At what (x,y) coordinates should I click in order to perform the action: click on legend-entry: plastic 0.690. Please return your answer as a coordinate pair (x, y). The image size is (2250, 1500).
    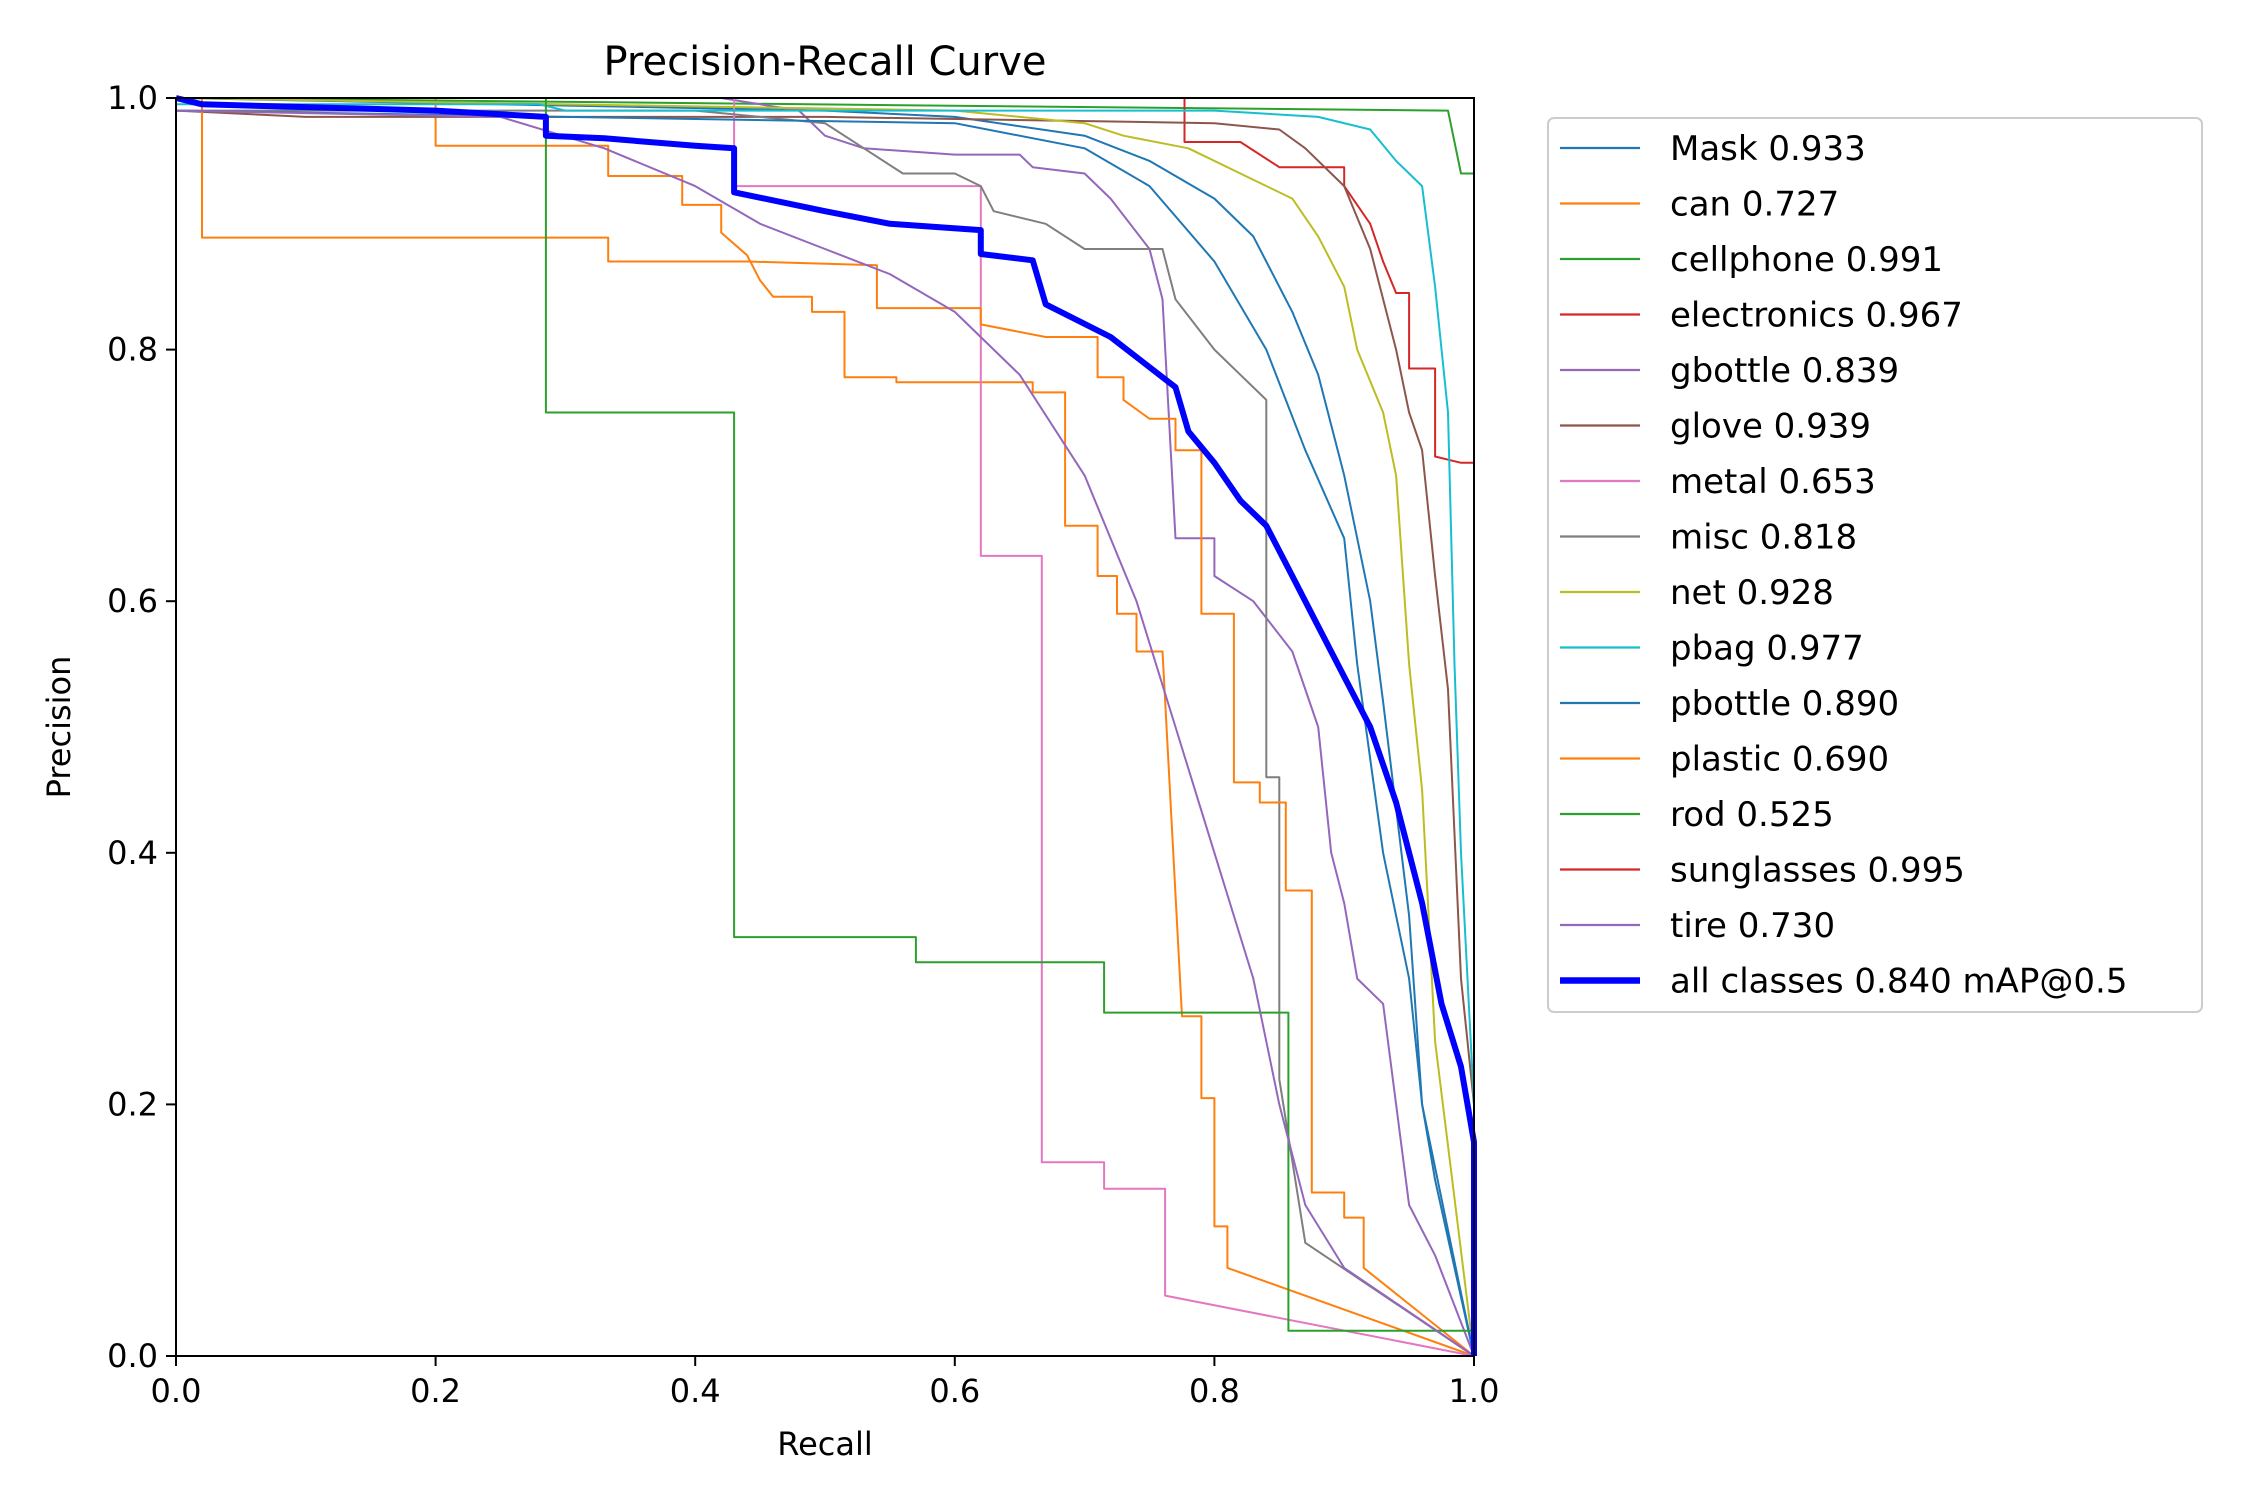
    Looking at the image, I should click on (1724, 760).